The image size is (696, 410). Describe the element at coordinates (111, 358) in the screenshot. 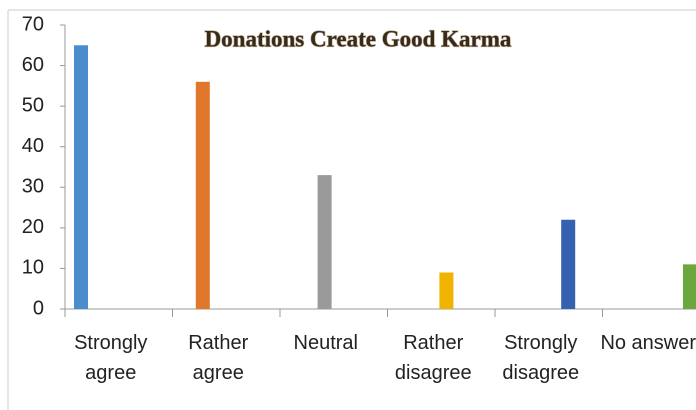

I see `x-tick-label: Strongly agree` at that location.